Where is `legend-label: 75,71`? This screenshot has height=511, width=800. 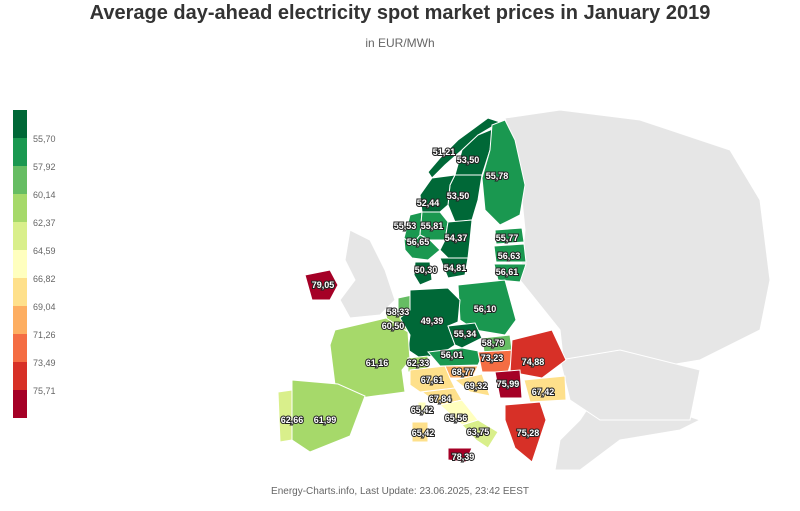 legend-label: 75,71 is located at coordinates (44, 391).